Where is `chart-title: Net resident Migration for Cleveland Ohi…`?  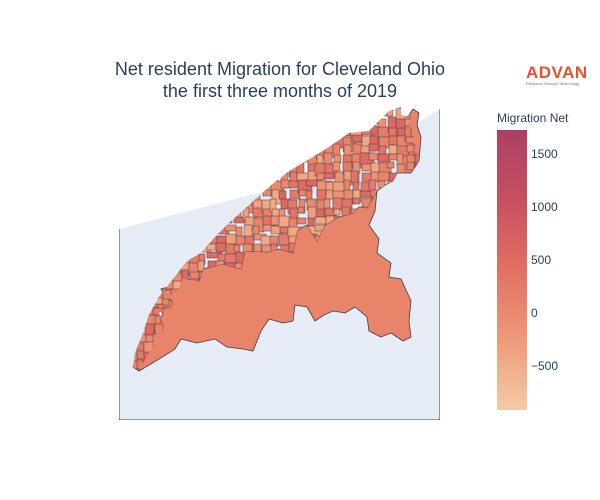 chart-title: Net resident Migration for Cleveland Ohi… is located at coordinates (280, 80).